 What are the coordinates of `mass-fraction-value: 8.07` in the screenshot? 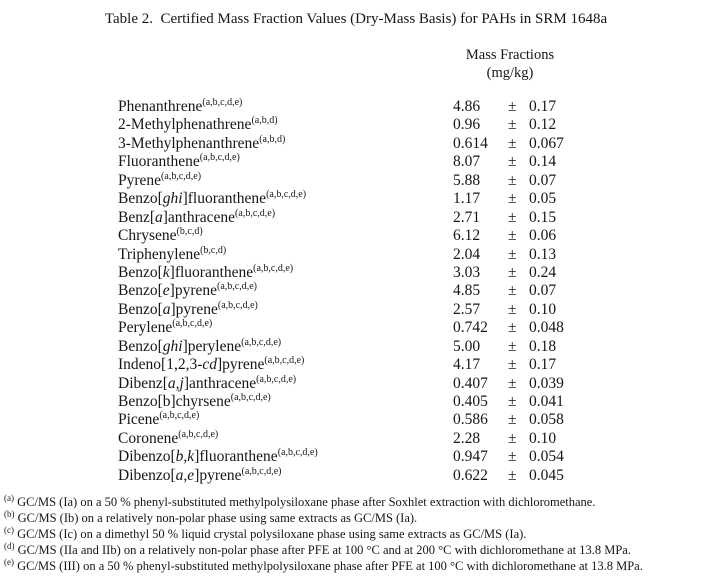 It's located at (467, 162).